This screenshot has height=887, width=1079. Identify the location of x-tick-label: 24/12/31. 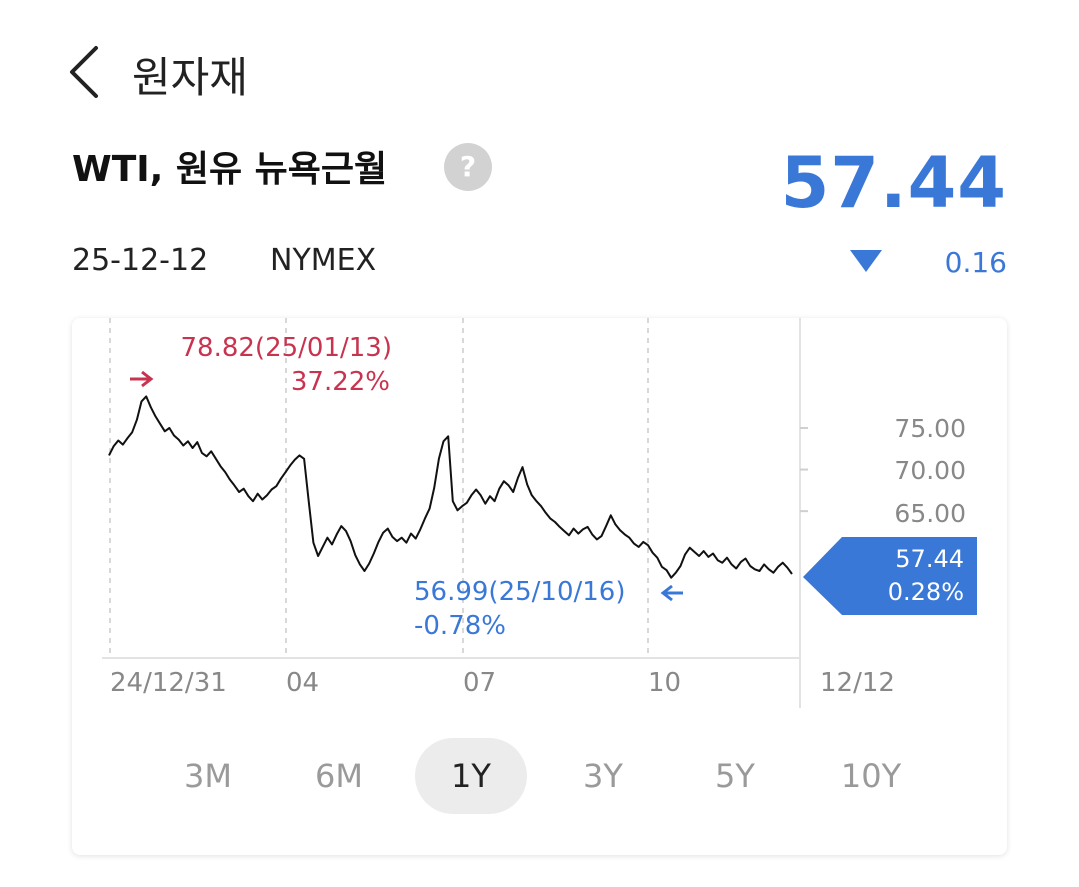
(168, 683).